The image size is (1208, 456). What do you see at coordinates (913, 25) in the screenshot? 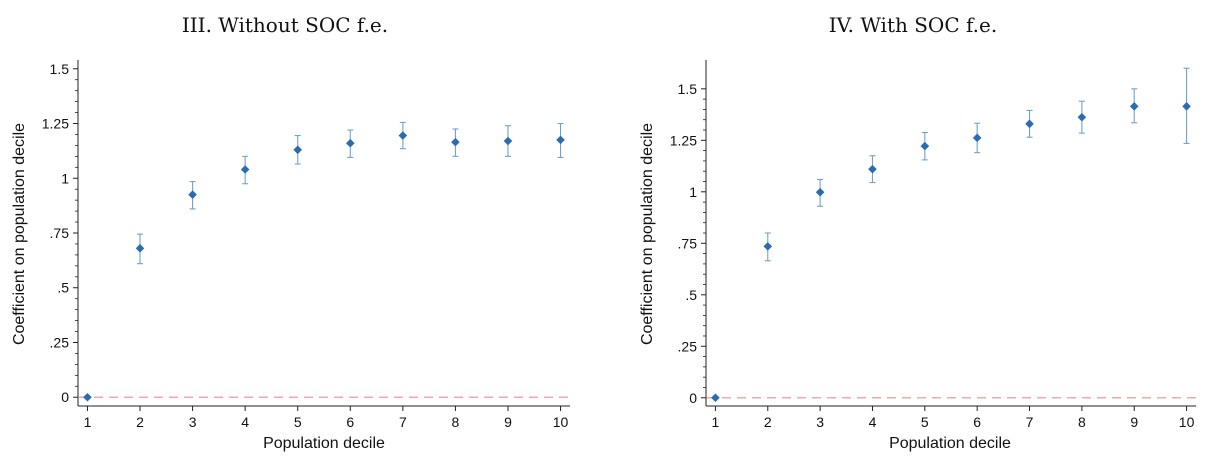
I see `chart-title: IV. With SOC f.e.` at bounding box center [913, 25].